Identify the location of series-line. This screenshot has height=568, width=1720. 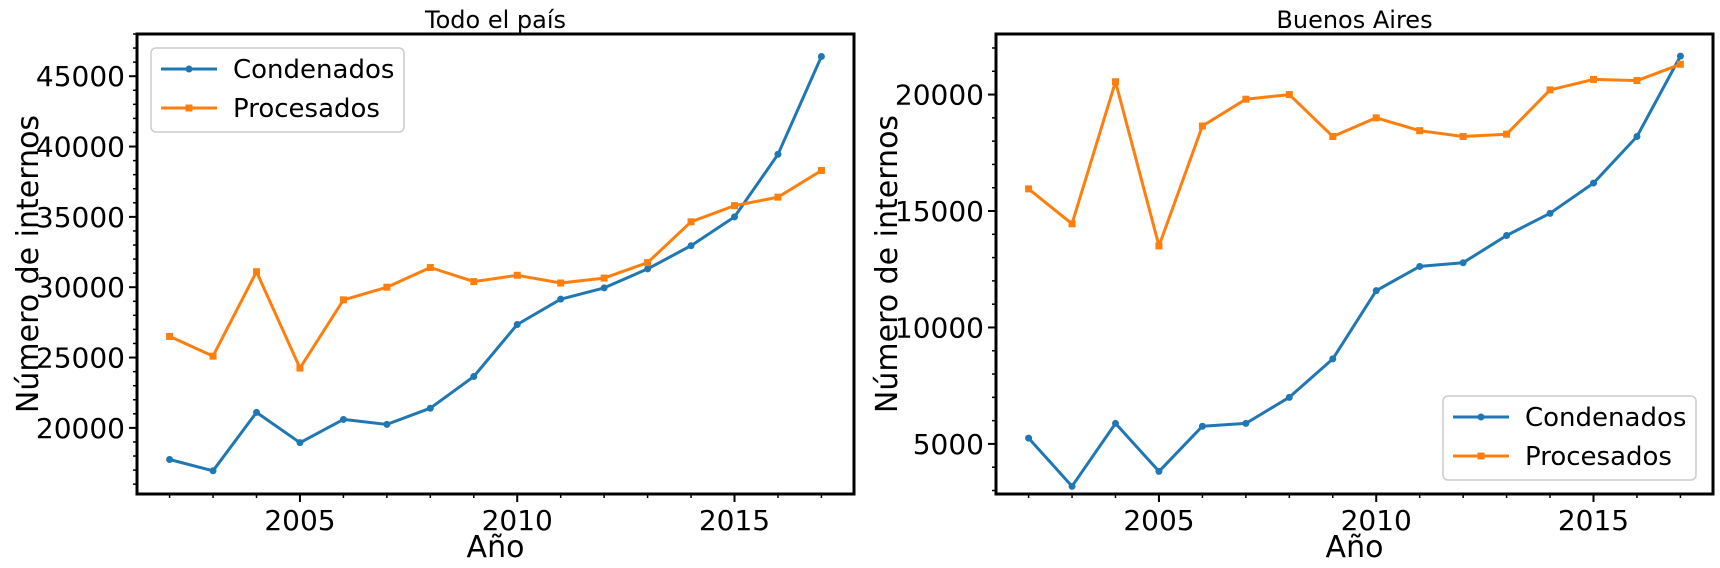
(1354, 155).